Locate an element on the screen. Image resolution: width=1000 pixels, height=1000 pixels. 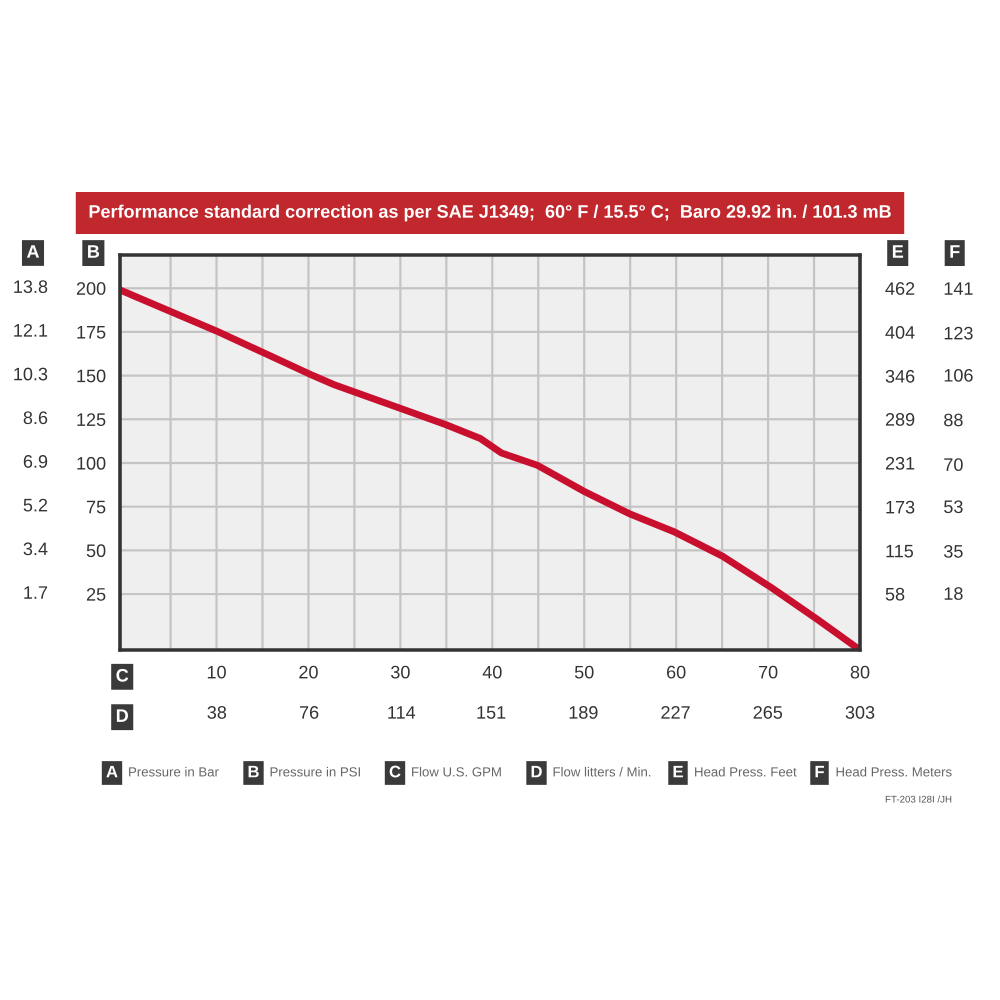
chart-title: Performance standard correction as per SAE J1349; 60° F / 15.5° C; Baro 29.92 in. / 101.3 mB is located at coordinates (490, 213).